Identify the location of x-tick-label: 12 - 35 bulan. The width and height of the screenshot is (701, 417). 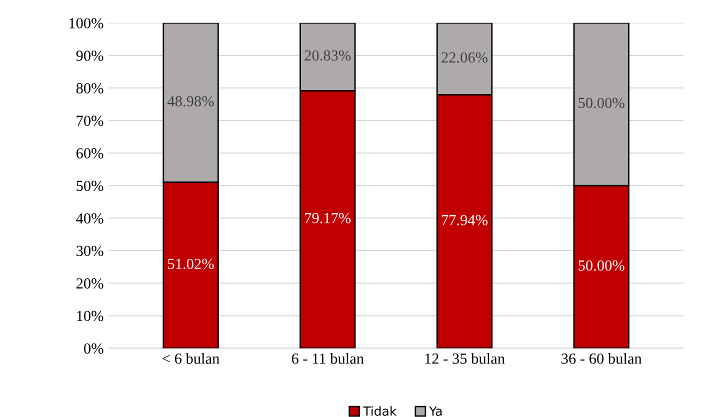
(465, 358).